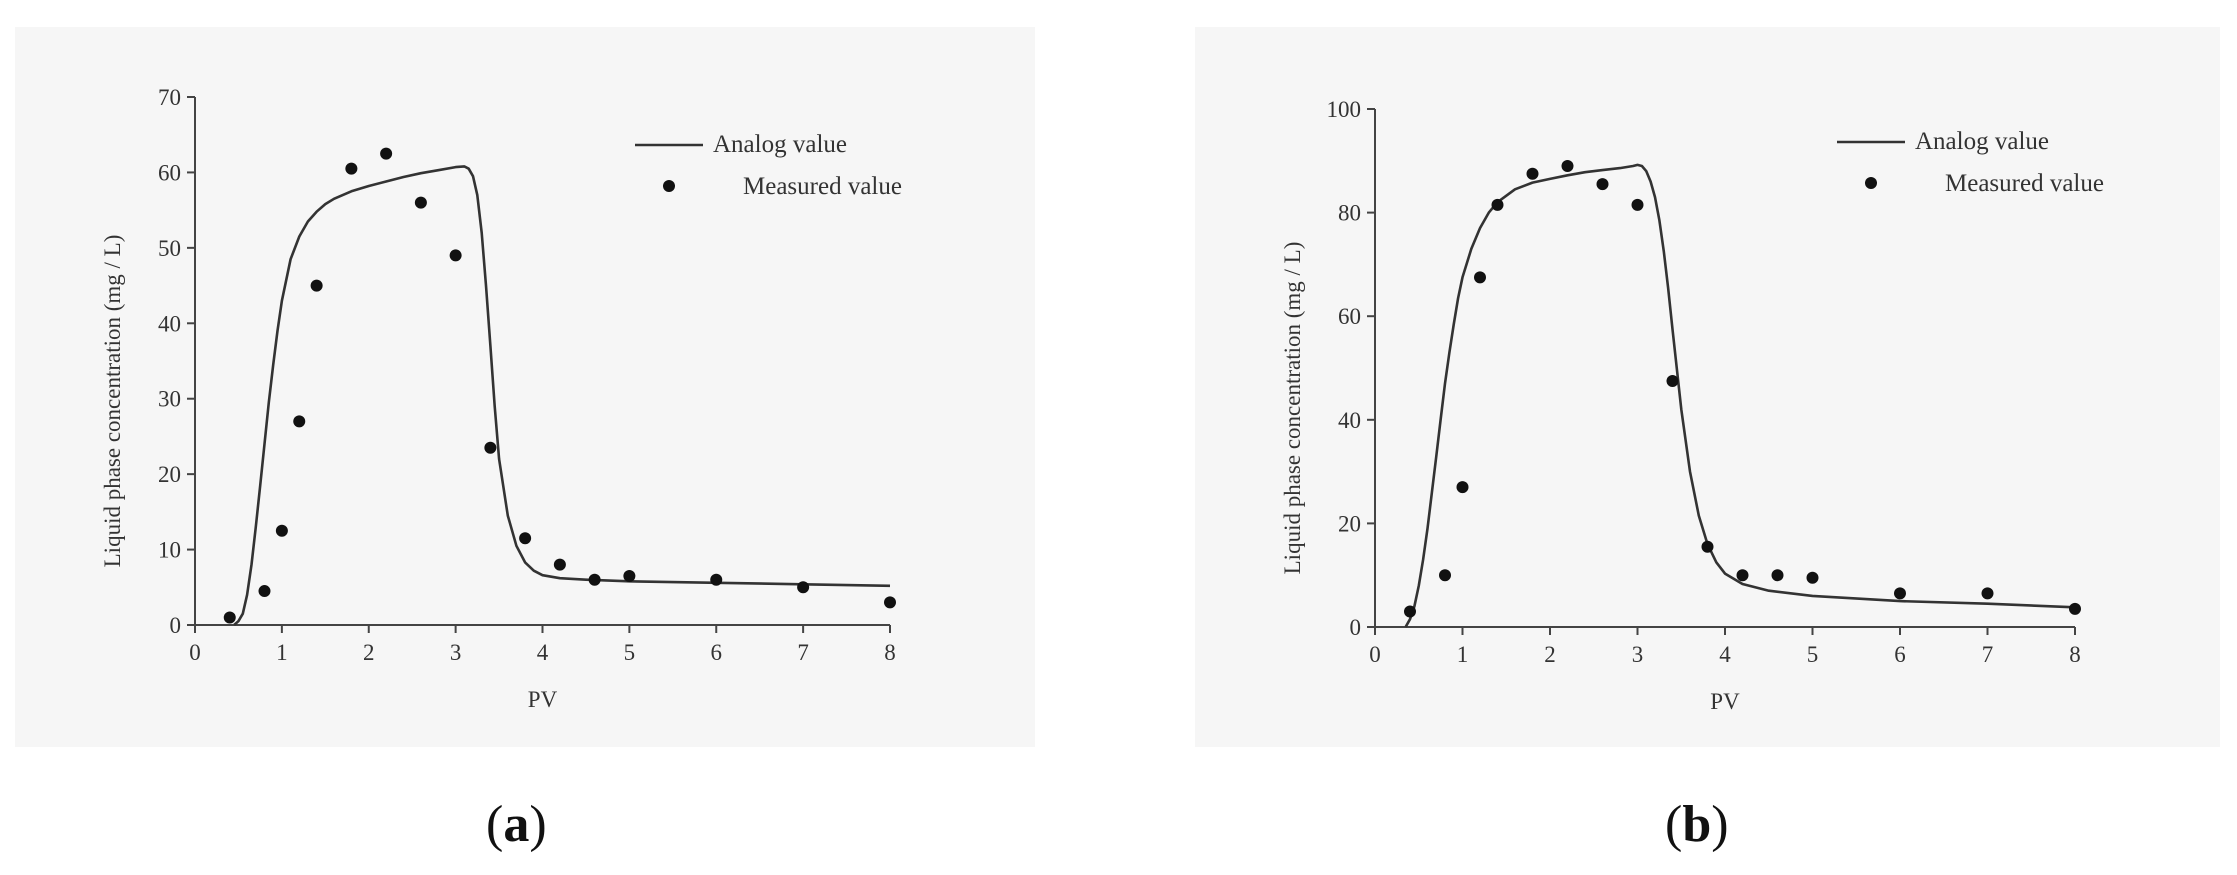  I want to click on y-tick-label: 100, so click(1344, 109).